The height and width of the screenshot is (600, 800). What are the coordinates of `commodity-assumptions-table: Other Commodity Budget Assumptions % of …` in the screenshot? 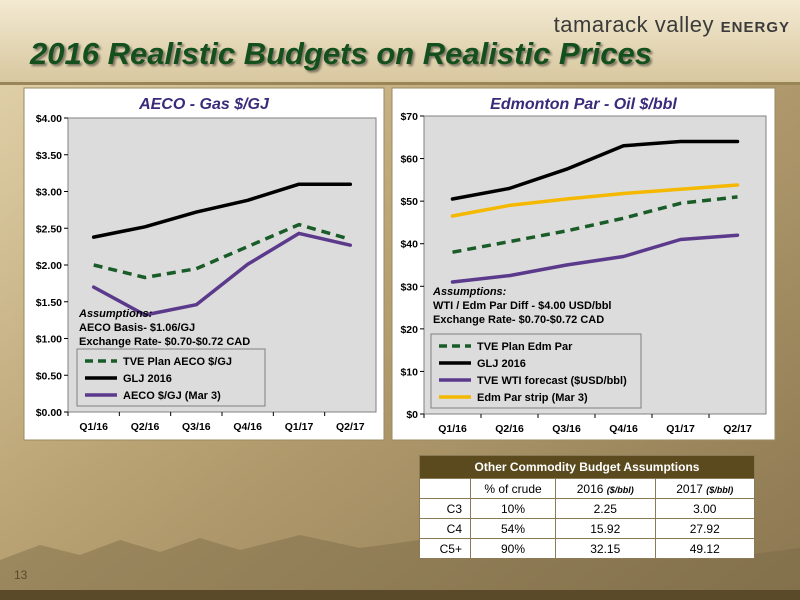 It's located at (587, 507).